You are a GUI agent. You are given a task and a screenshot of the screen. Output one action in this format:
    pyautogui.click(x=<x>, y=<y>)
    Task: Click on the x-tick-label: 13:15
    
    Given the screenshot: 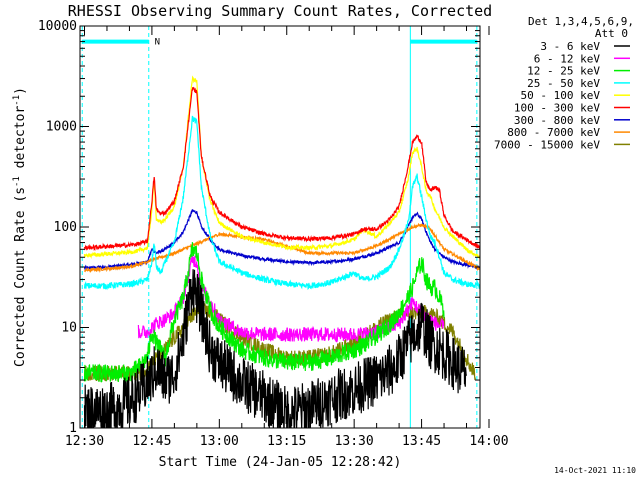 What is the action you would take?
    pyautogui.click(x=286, y=441)
    